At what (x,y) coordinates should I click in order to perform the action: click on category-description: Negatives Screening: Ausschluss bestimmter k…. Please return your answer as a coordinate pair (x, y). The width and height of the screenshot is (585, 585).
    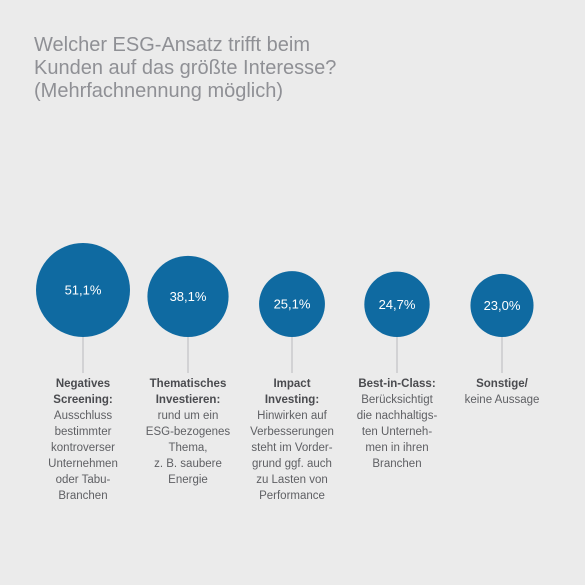
    Looking at the image, I should click on (83, 440).